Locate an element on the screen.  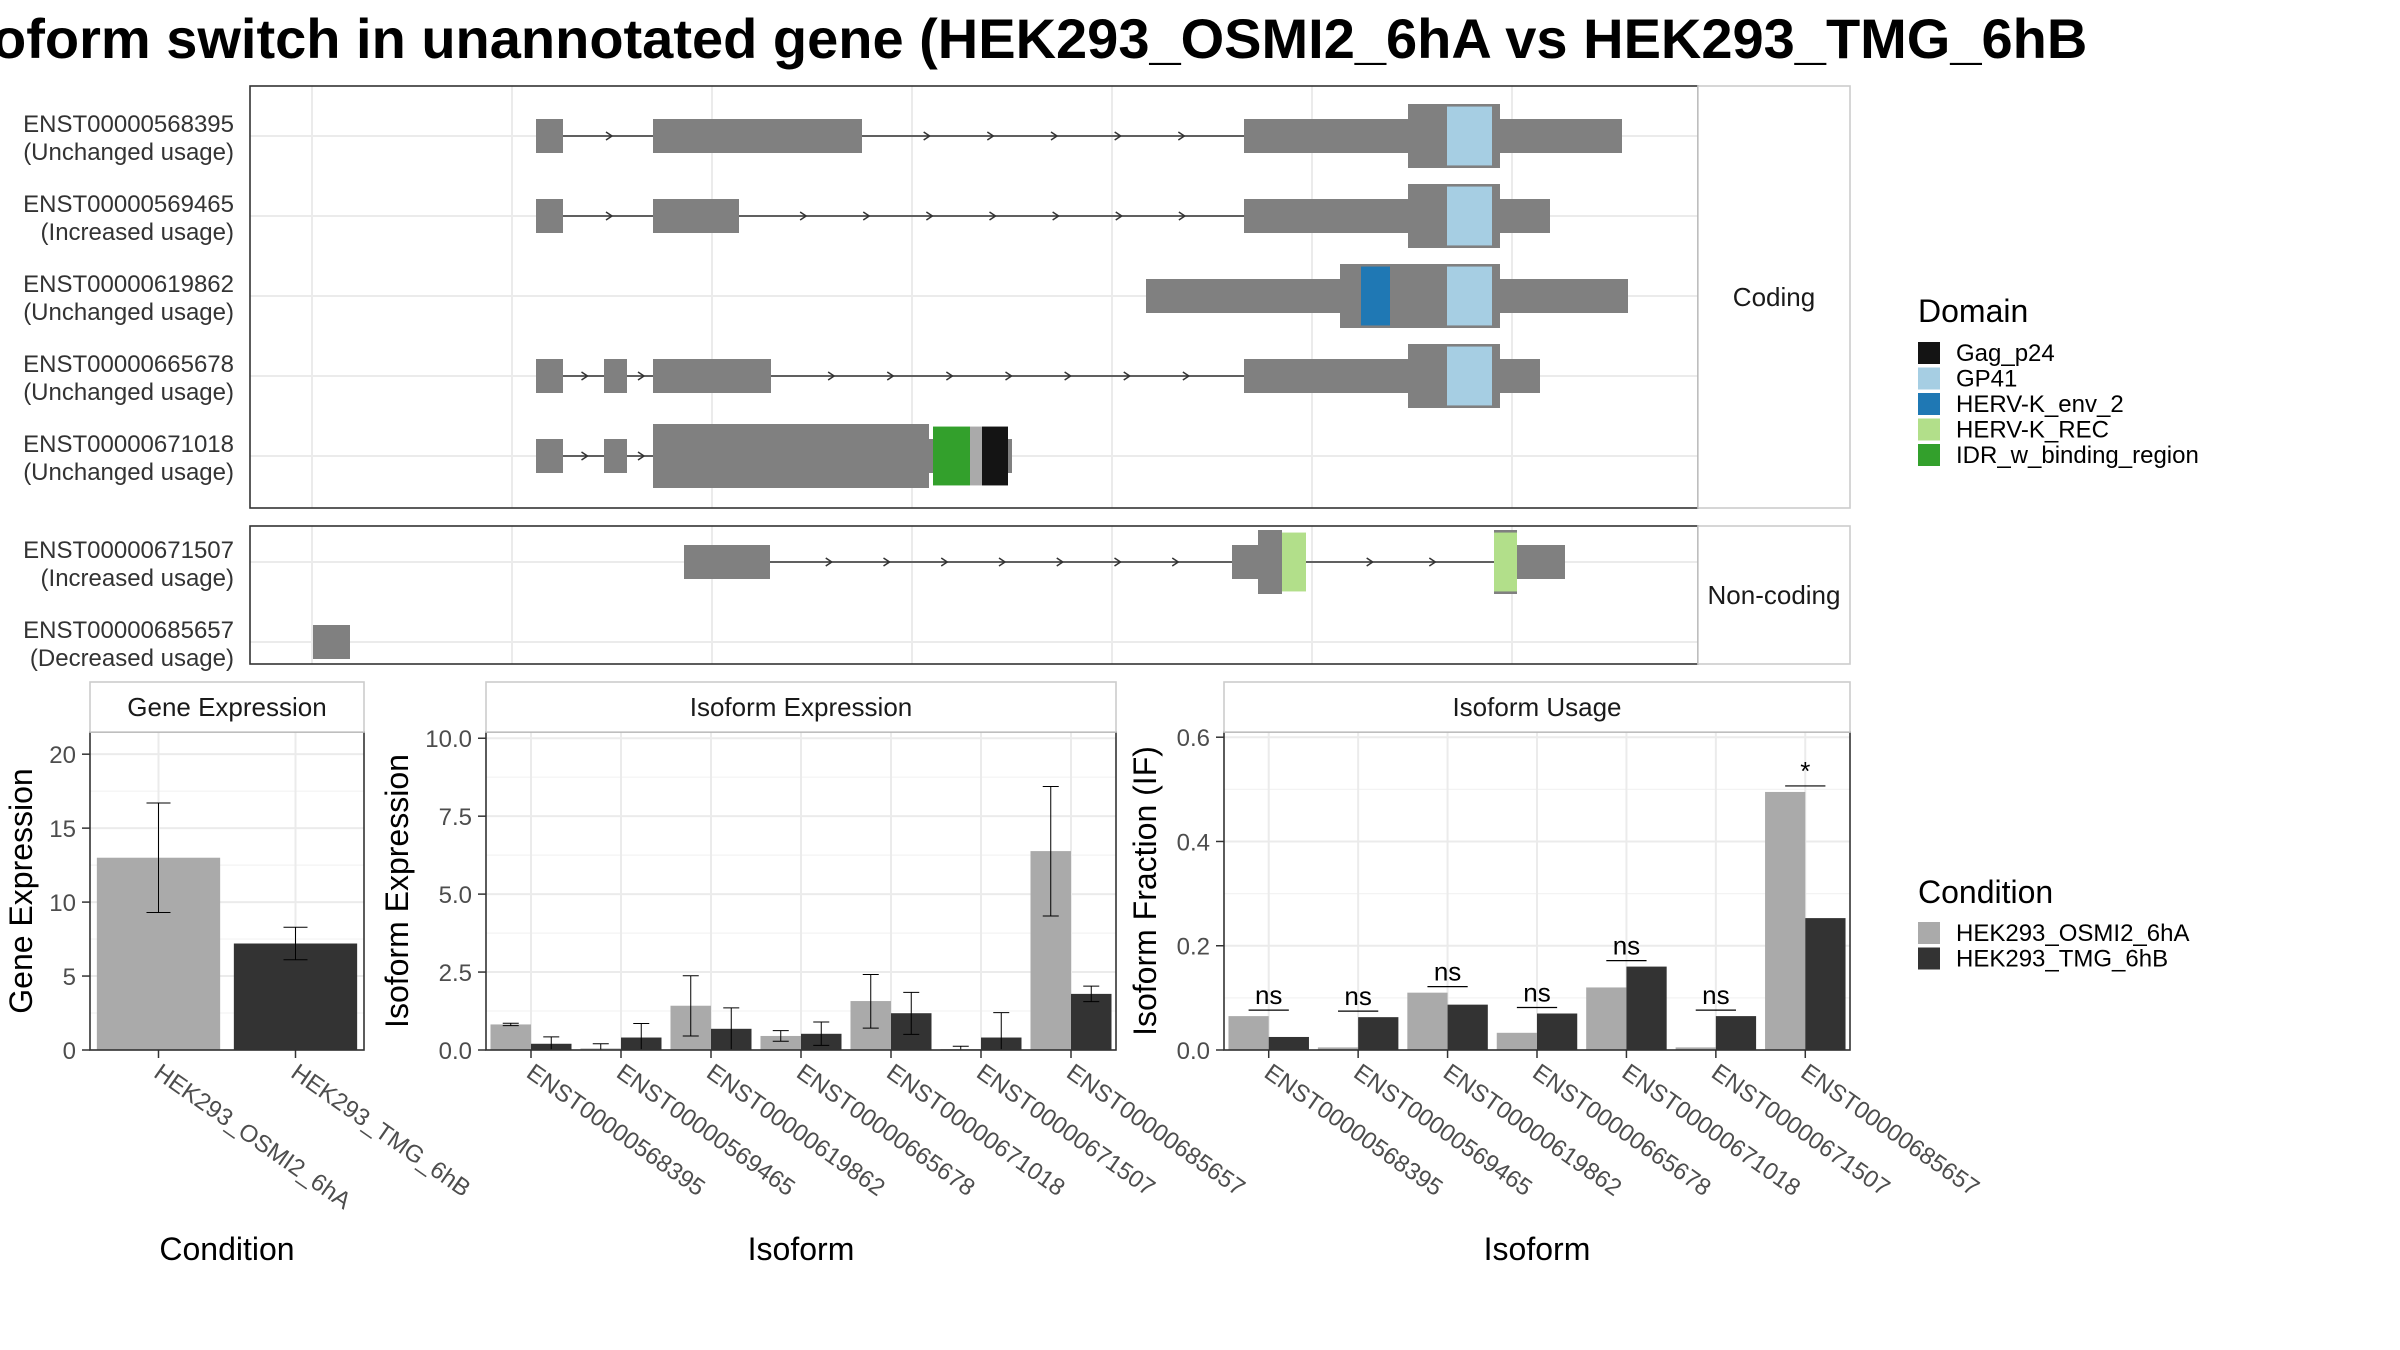
facet-strip-label-box is located at coordinates (1774, 297).